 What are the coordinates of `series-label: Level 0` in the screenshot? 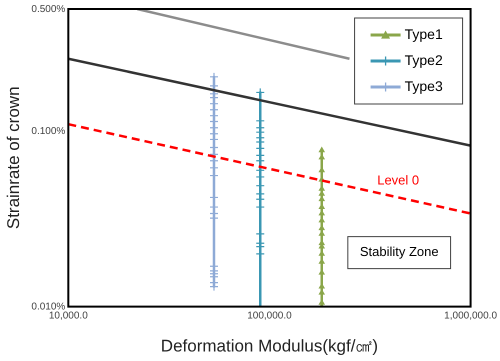 It's located at (398, 180).